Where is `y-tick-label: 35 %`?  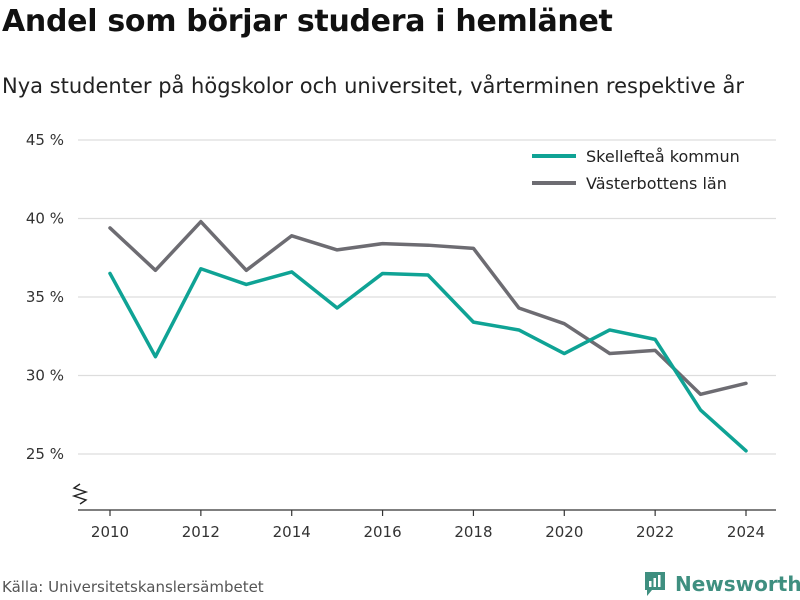
y-tick-label: 35 % is located at coordinates (45, 297).